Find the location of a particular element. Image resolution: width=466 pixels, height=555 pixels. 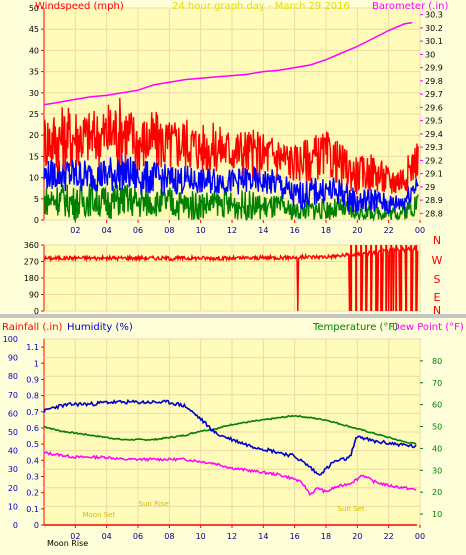

windspeed-tick-label-35: 35 is located at coordinates (34, 72).